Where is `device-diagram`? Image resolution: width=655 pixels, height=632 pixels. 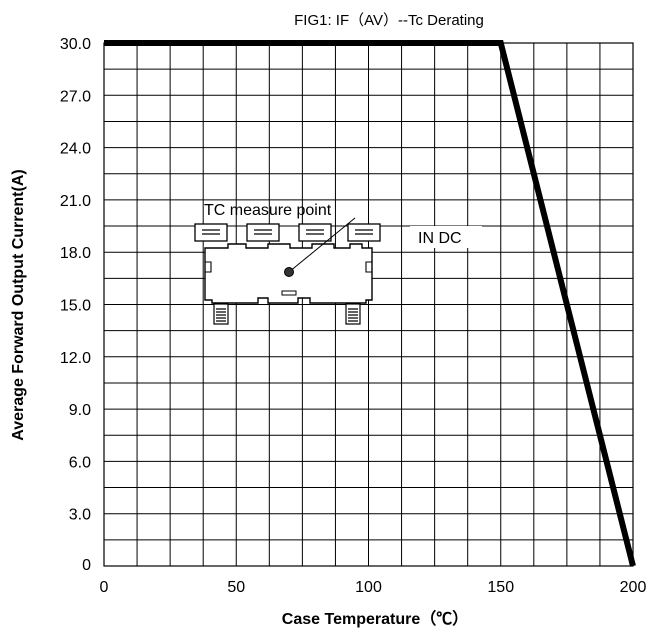 device-diagram is located at coordinates (287, 271).